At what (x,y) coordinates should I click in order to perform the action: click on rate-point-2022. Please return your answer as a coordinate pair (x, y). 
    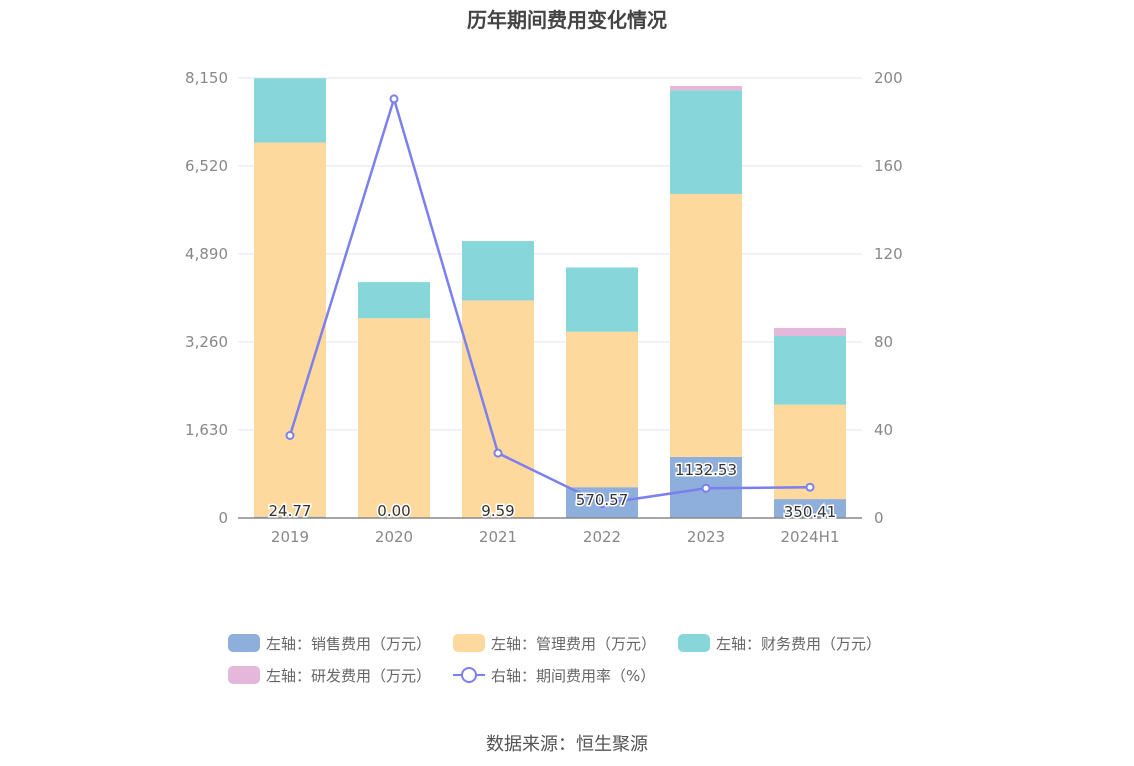
    Looking at the image, I should click on (602, 504).